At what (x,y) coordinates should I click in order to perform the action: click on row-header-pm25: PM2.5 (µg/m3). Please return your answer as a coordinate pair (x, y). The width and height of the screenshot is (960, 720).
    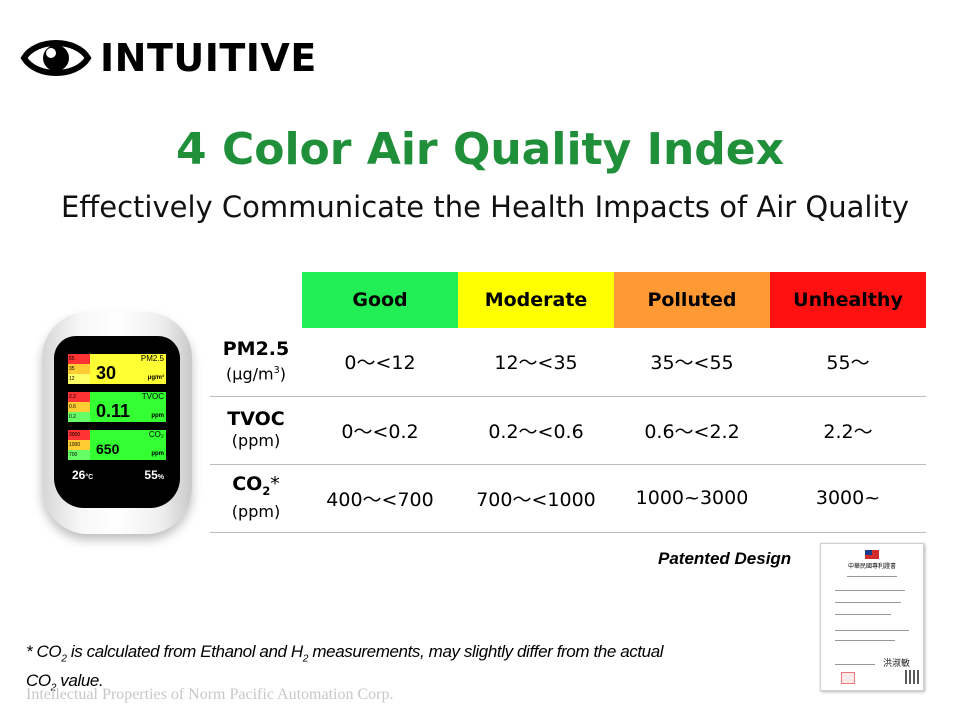
    Looking at the image, I should click on (256, 362).